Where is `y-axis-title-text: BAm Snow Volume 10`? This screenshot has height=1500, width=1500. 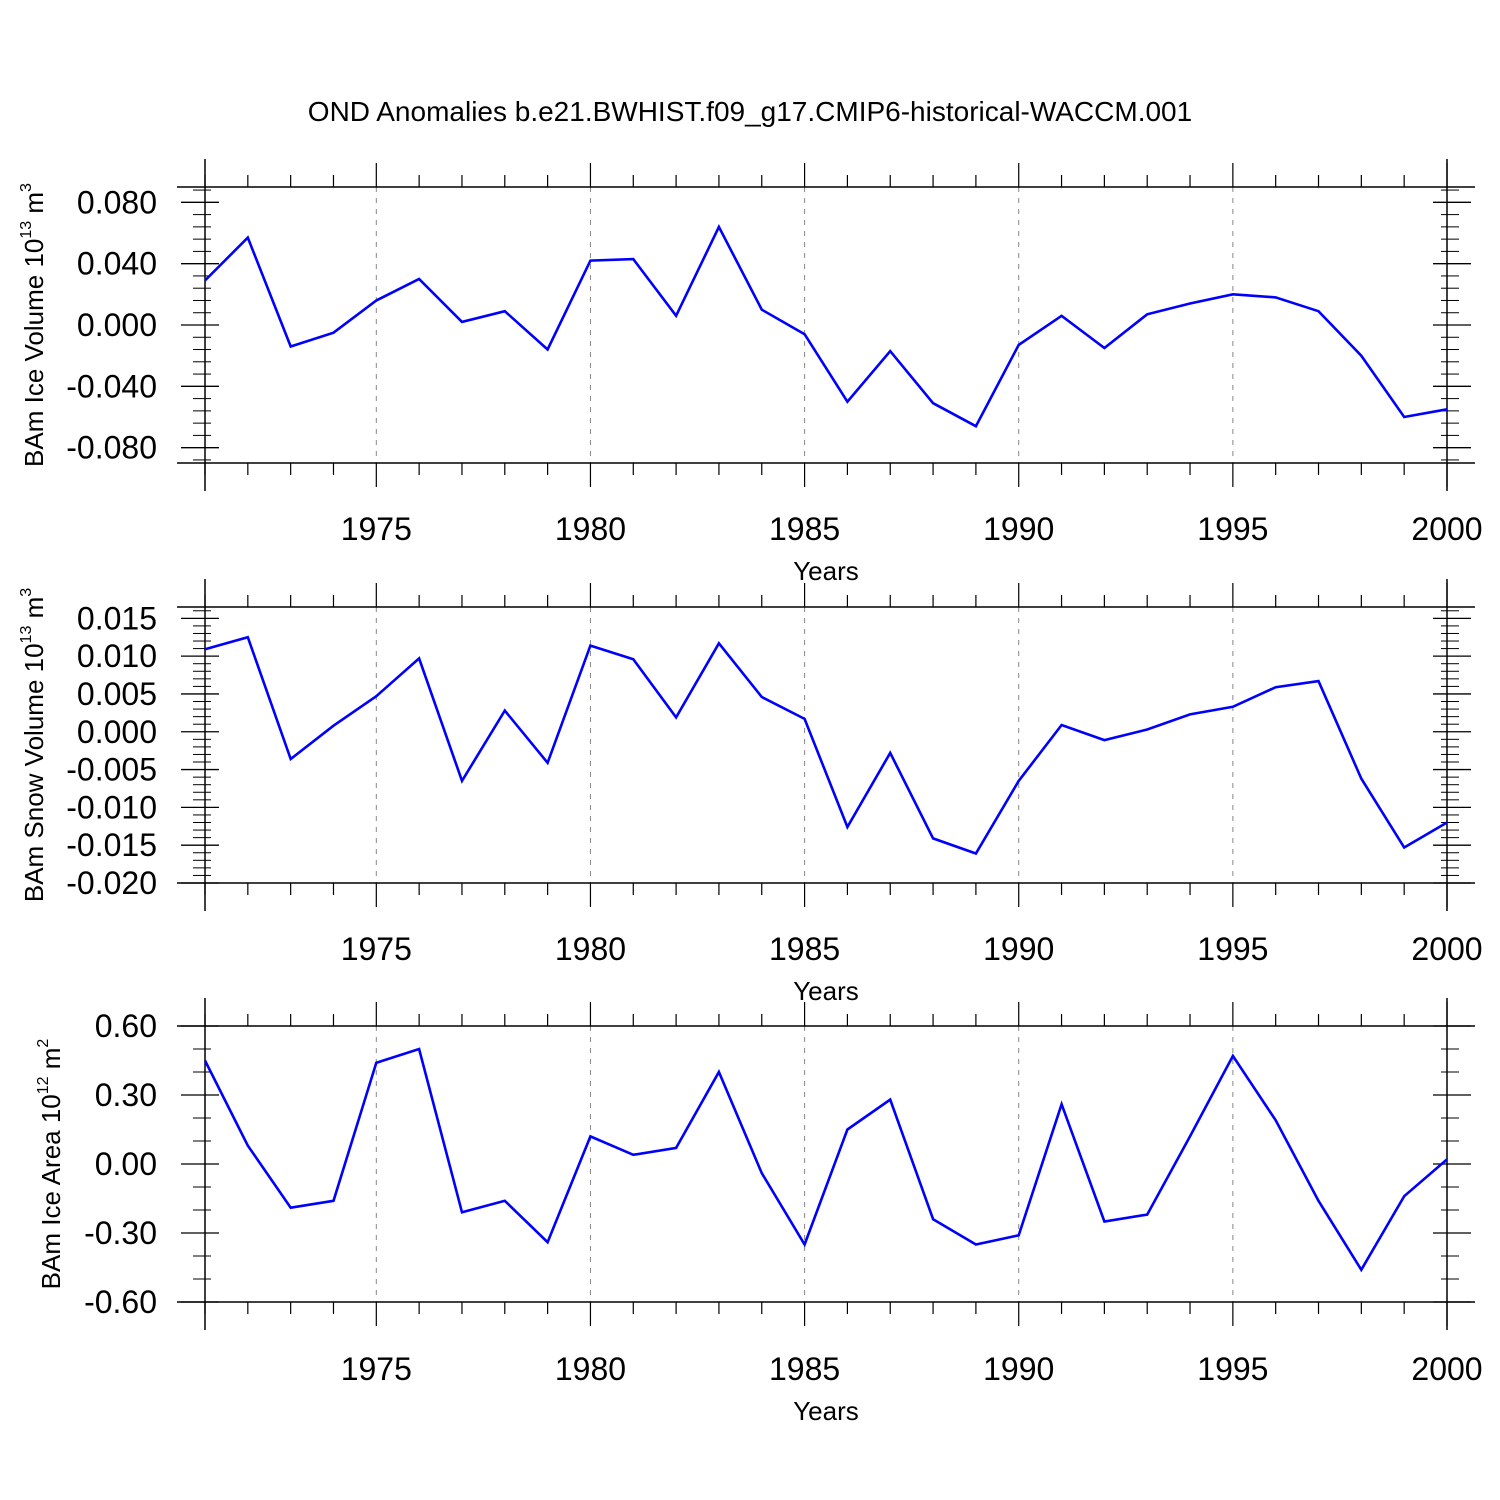
y-axis-title-text: BAm Snow Volume 10 is located at coordinates (34, 772).